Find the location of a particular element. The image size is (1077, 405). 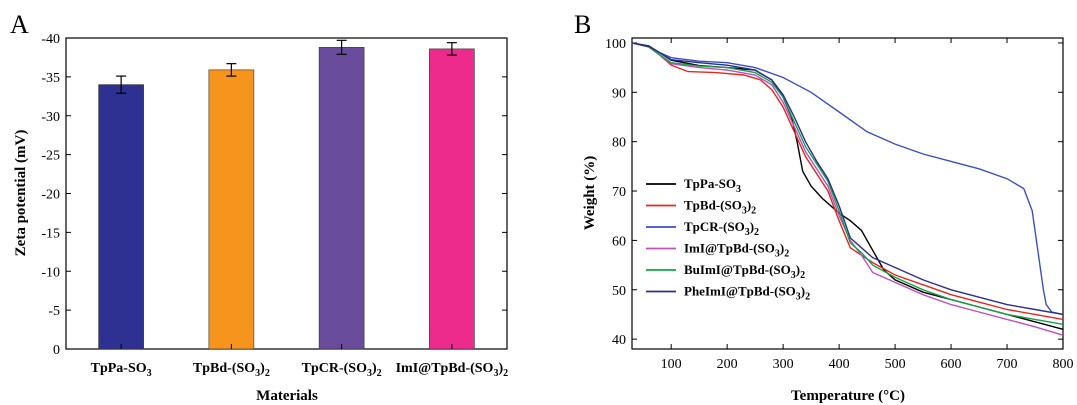

x-tick-label: 800 is located at coordinates (1063, 364).